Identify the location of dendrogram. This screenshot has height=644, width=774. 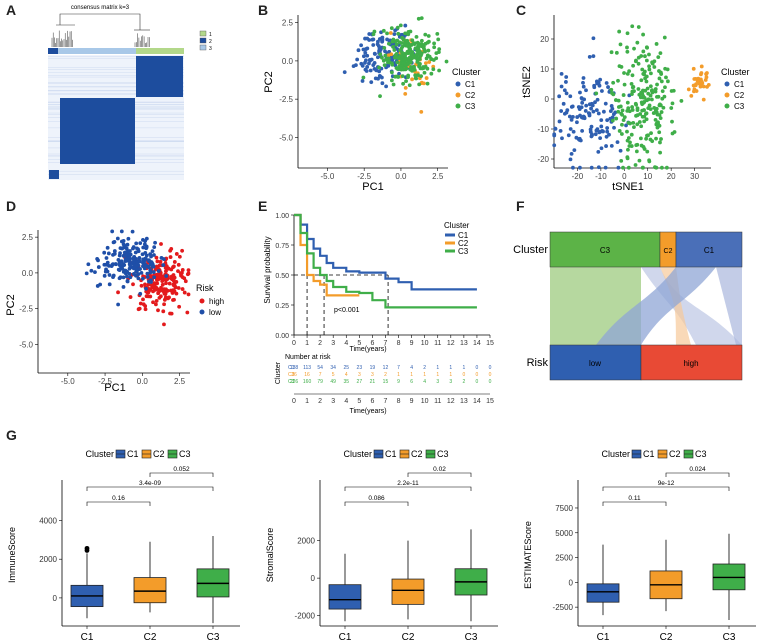
(100, 30).